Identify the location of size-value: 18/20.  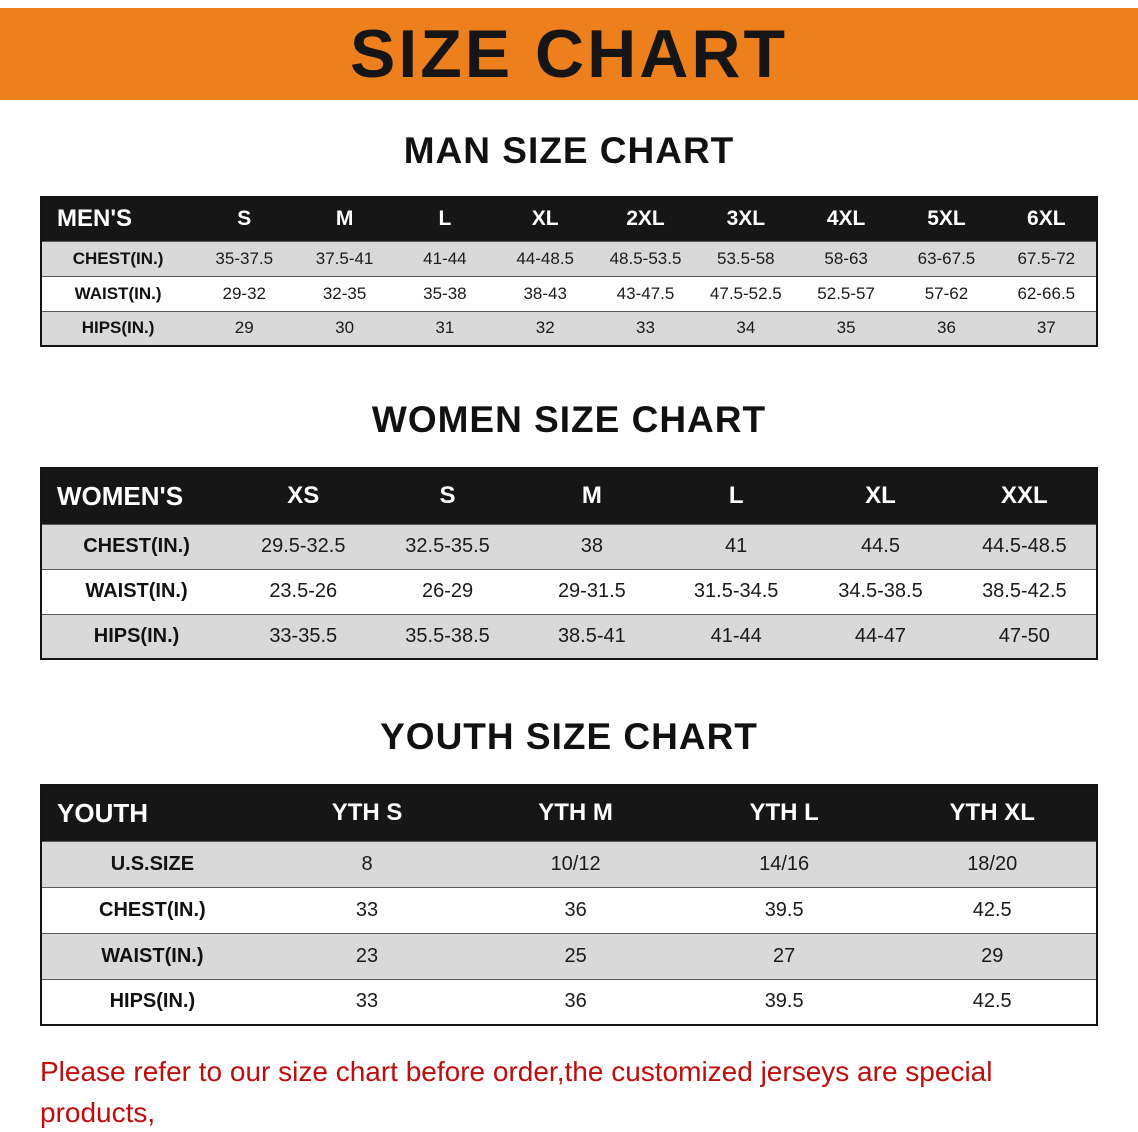
(992, 863).